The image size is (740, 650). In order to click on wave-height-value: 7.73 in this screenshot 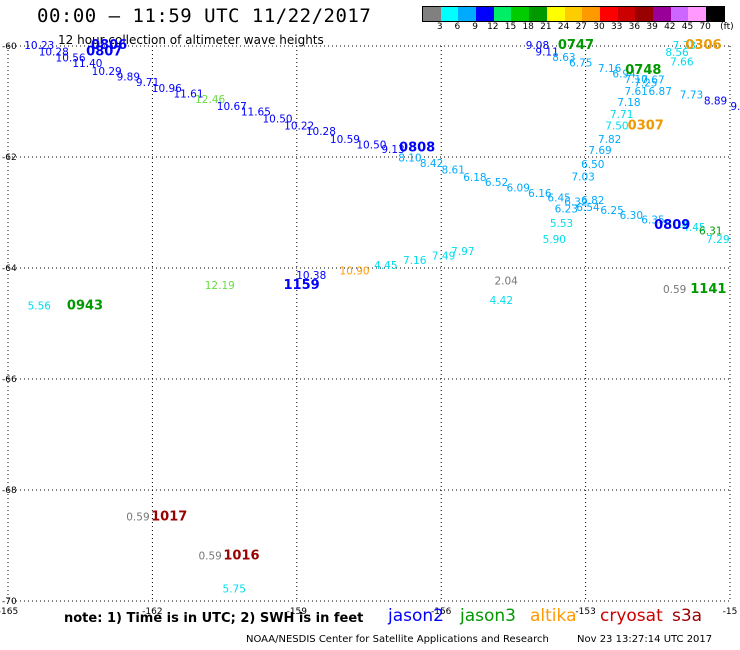, I will do `click(684, 46)`.